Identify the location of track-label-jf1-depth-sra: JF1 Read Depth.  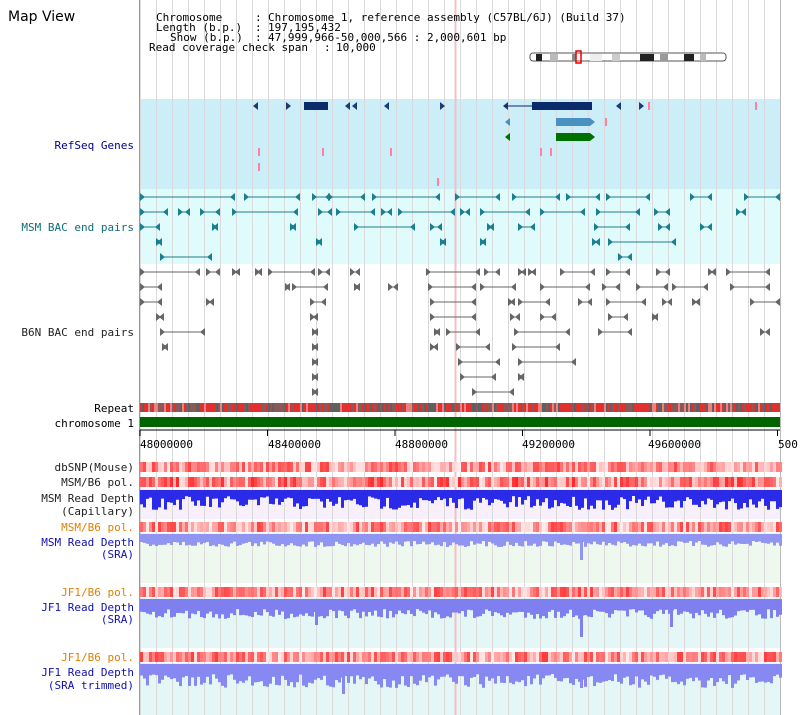
(87, 607).